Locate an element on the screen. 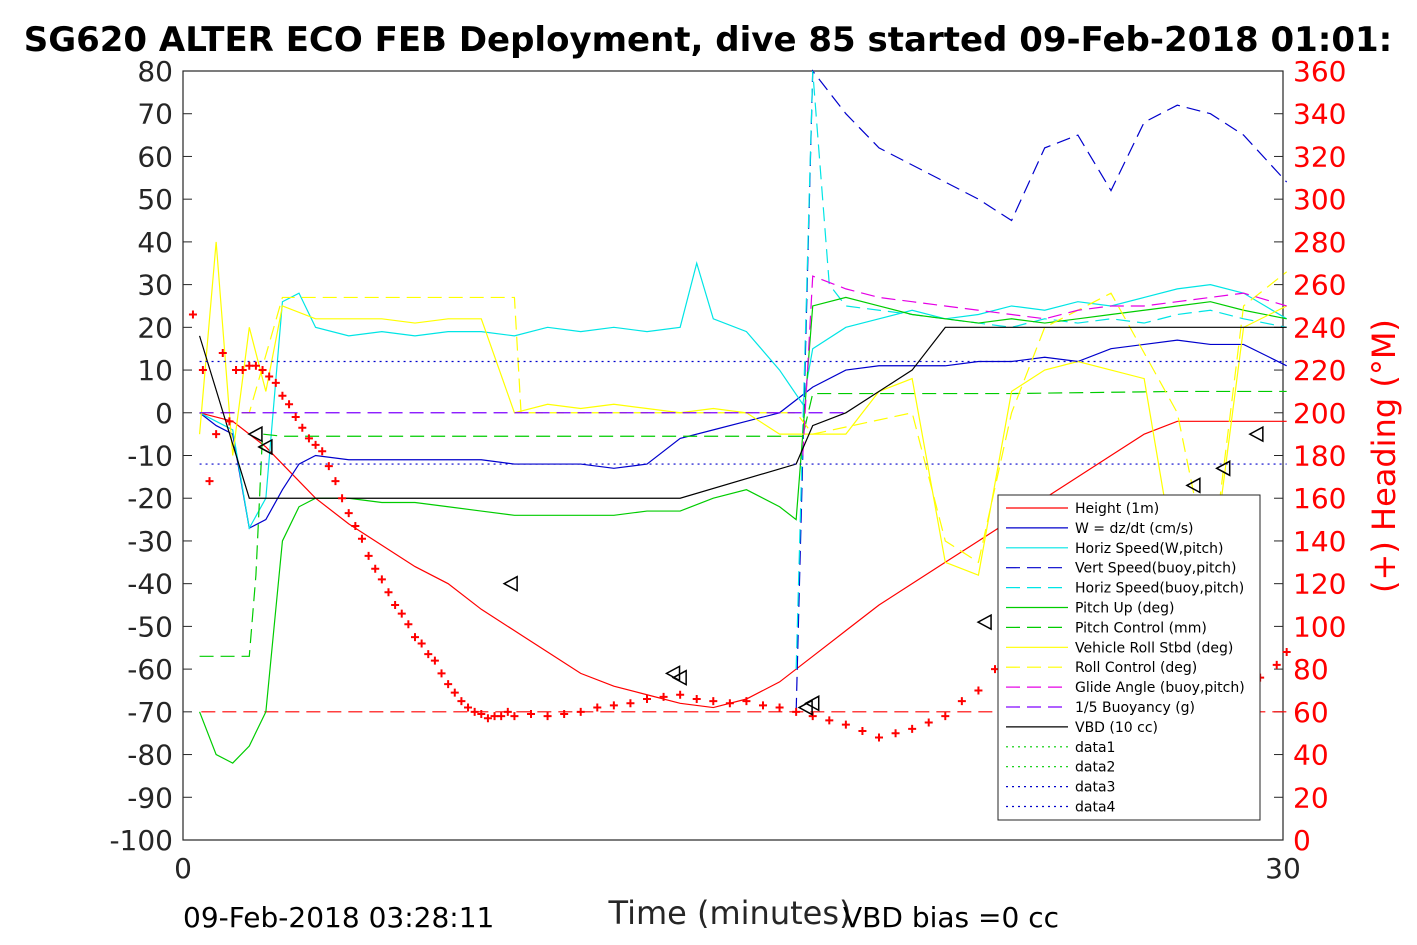 Image resolution: width=1417 pixels, height=945 pixels. right-y-tick-label: 260 is located at coordinates (1319, 285).